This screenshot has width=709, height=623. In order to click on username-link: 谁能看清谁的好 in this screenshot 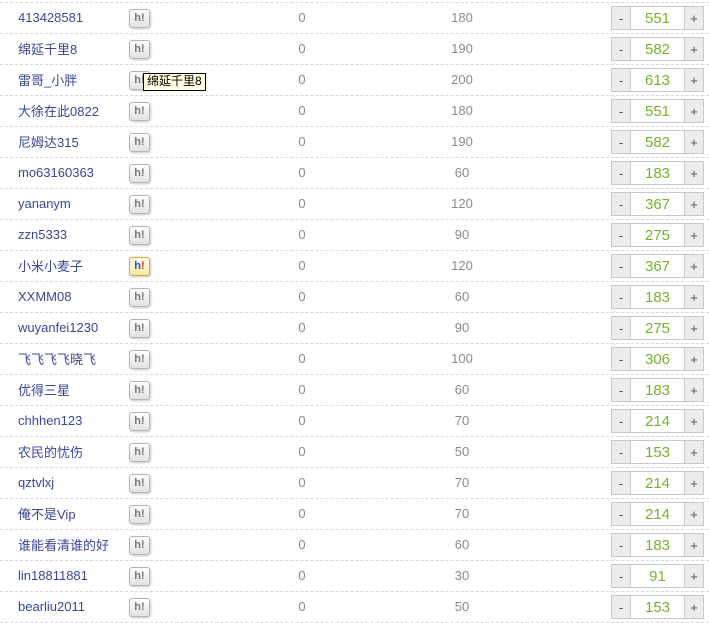, I will do `click(64, 545)`.